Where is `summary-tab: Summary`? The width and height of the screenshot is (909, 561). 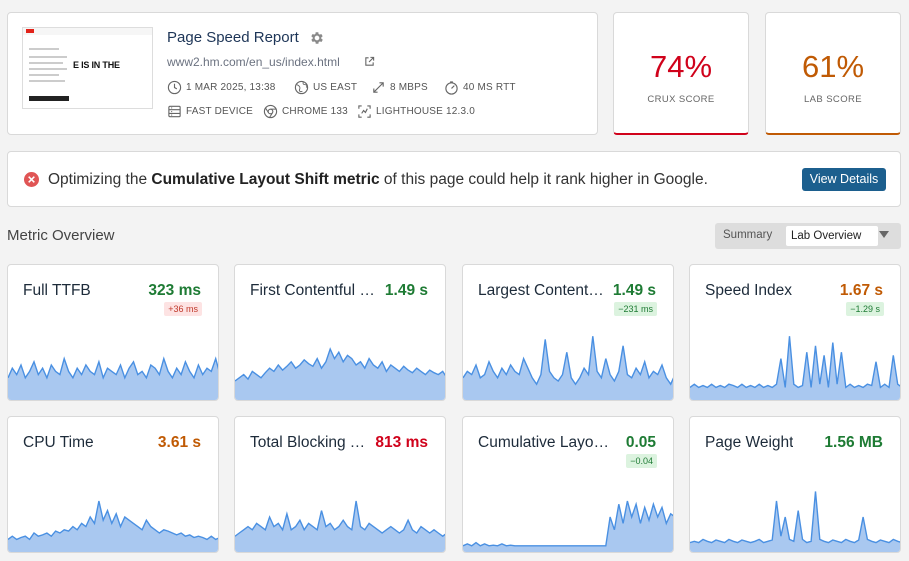
summary-tab: Summary is located at coordinates (748, 235).